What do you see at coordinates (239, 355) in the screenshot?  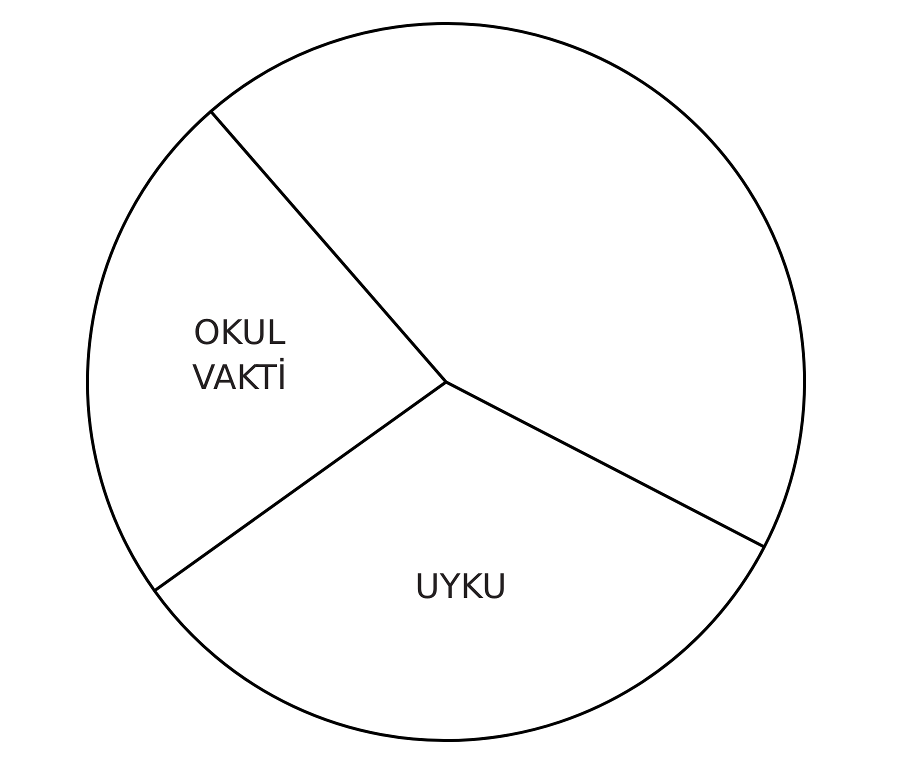 I see `slice-label: OKUL VAKTİ` at bounding box center [239, 355].